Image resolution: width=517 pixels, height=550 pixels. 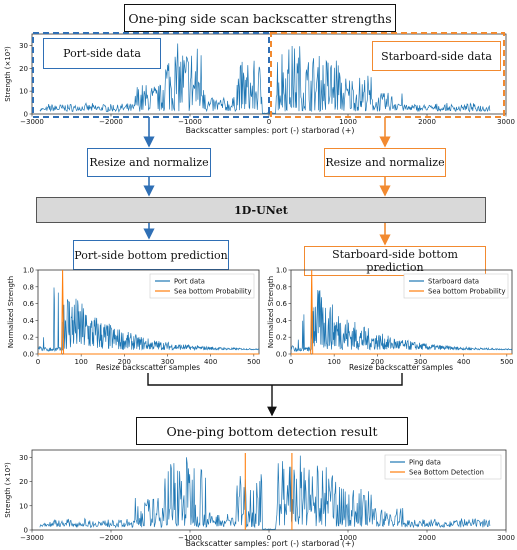 What do you see at coordinates (348, 122) in the screenshot?
I see `top-chart-xtick-label: 1000` at bounding box center [348, 122].